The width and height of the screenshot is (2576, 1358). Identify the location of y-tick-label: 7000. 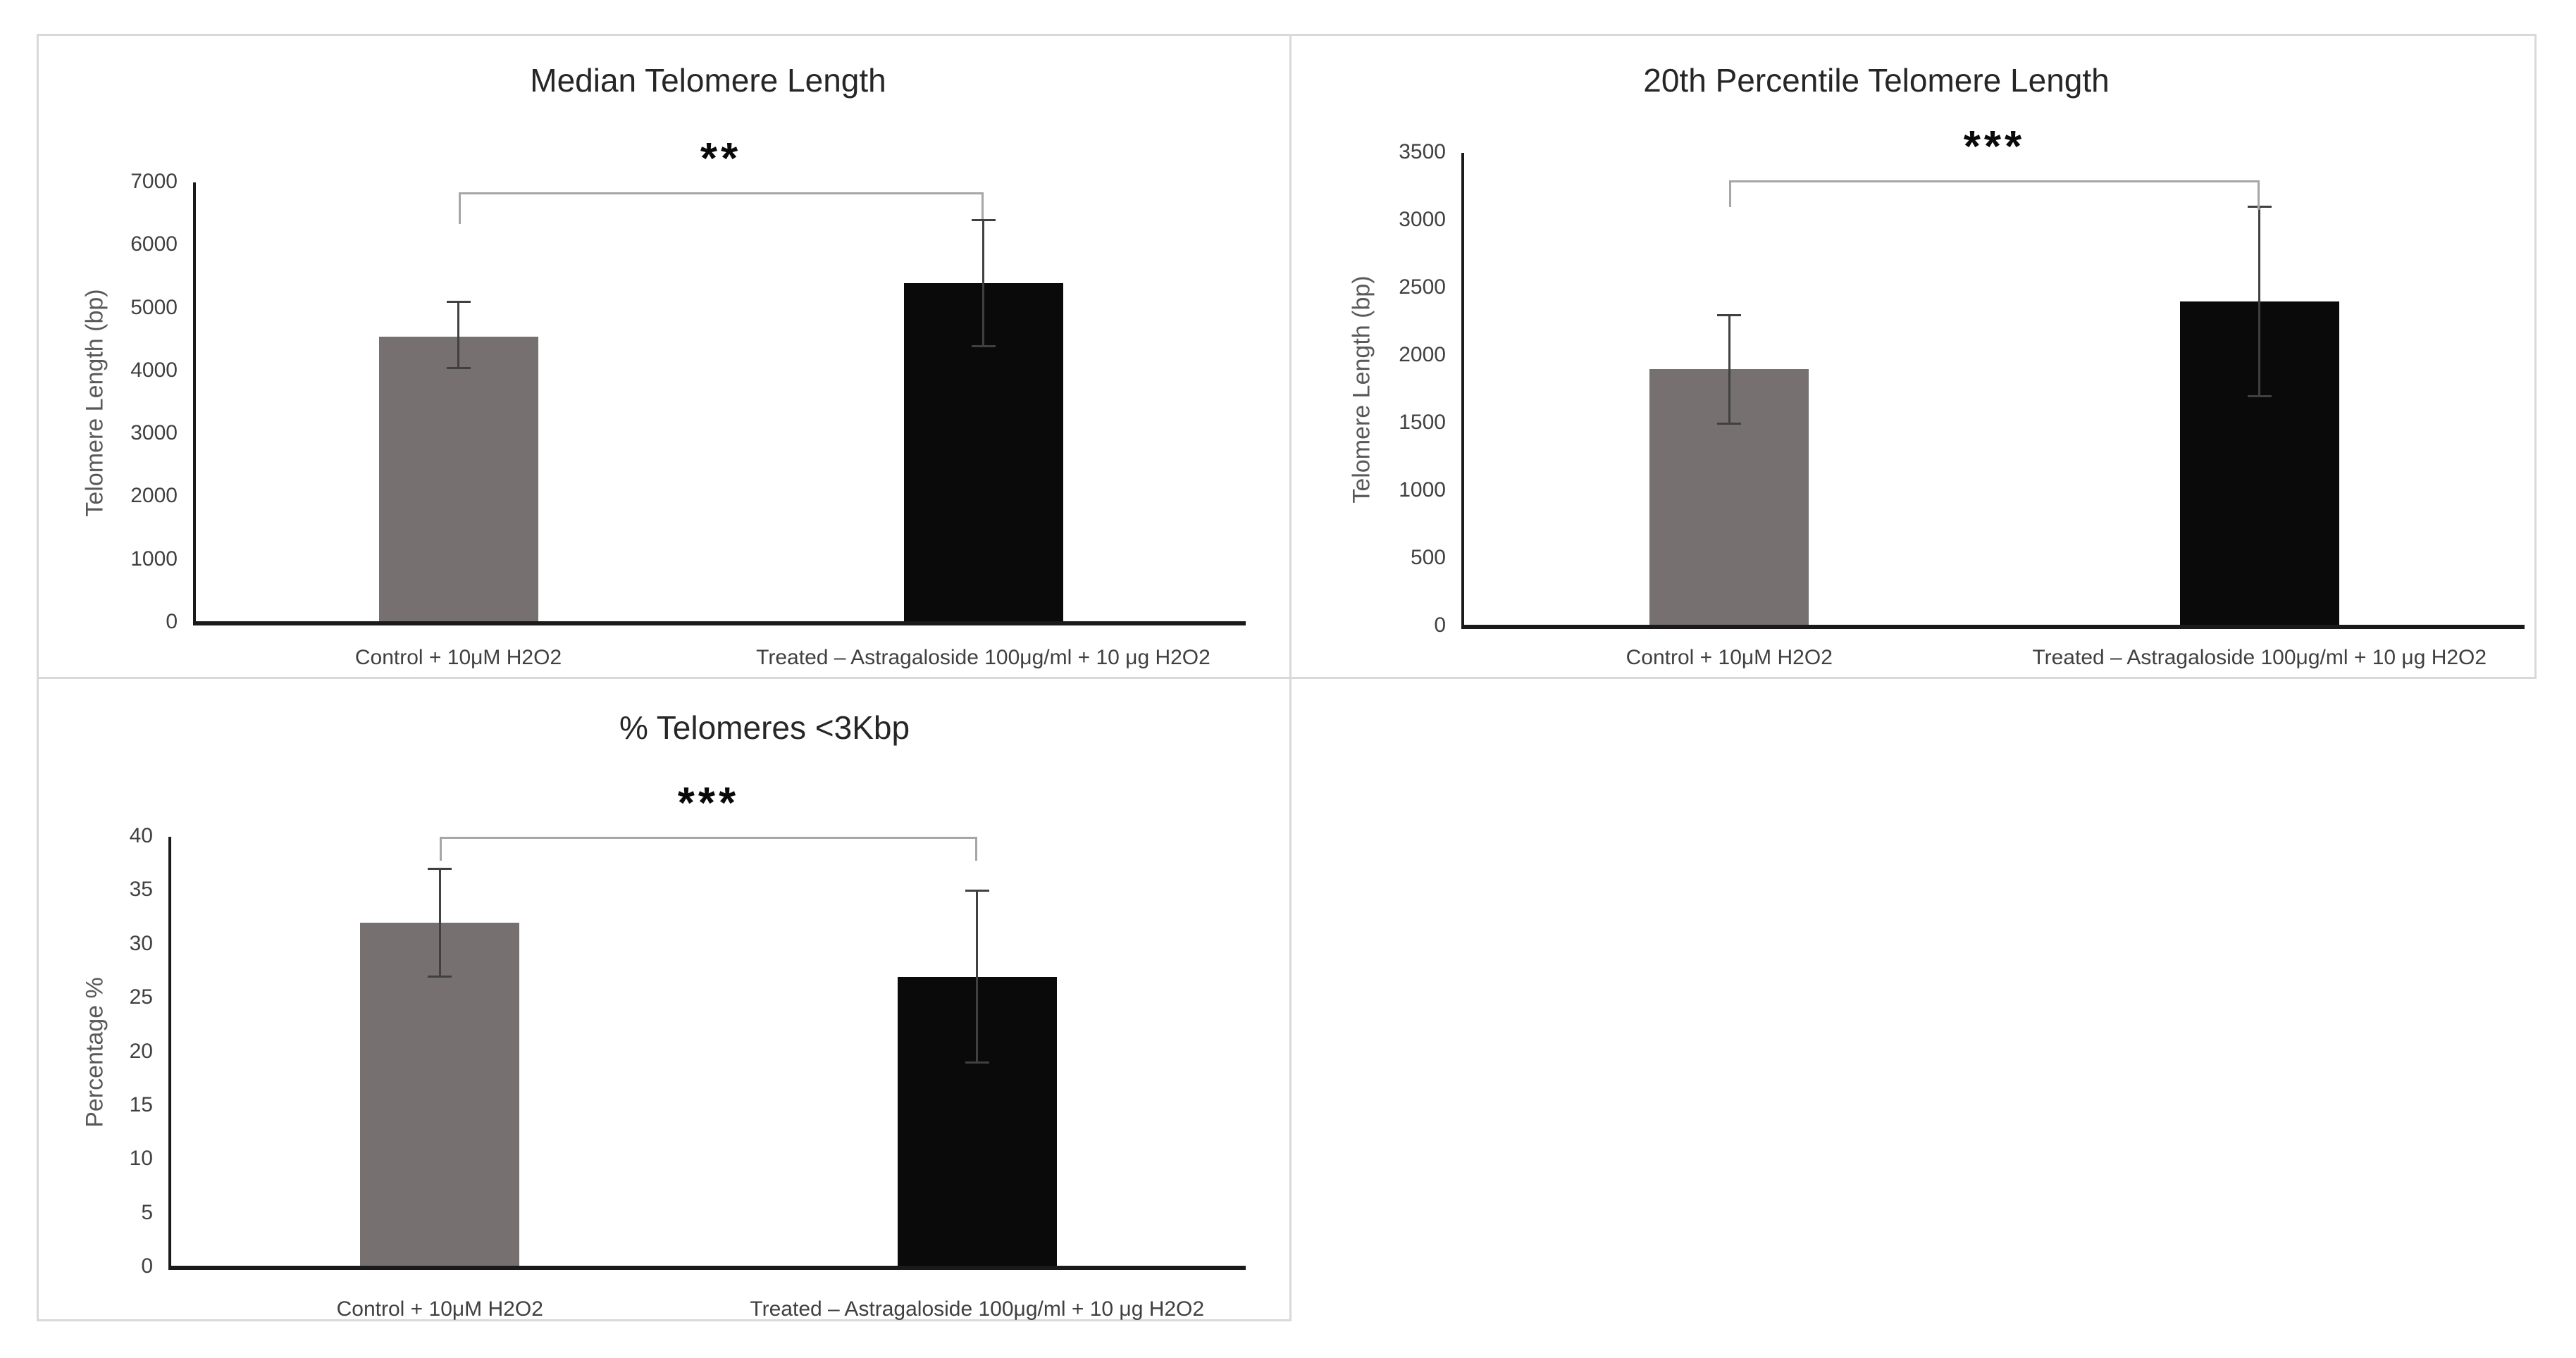
(154, 182).